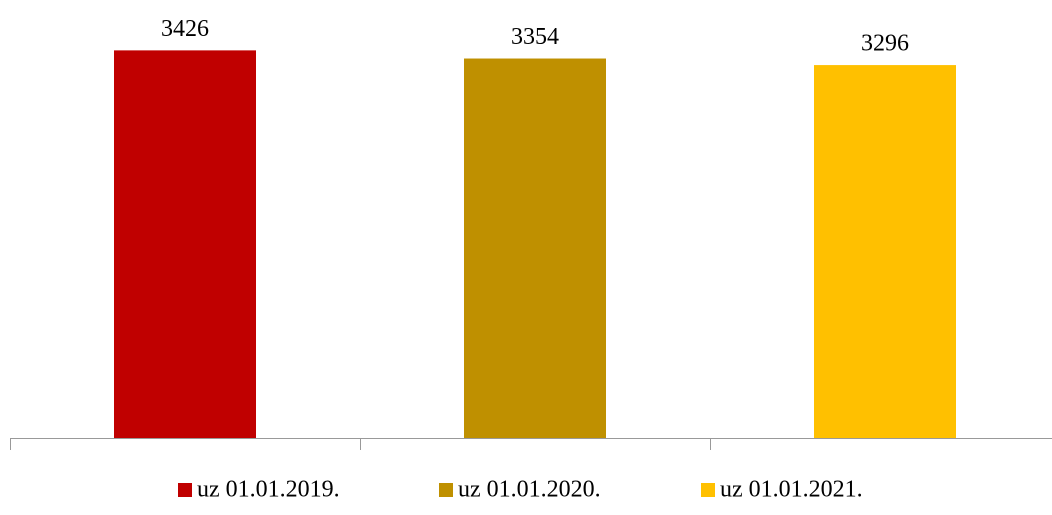 This screenshot has width=1052, height=515. Describe the element at coordinates (791, 490) in the screenshot. I see `legend-label: uz 01.01.2021.` at that location.